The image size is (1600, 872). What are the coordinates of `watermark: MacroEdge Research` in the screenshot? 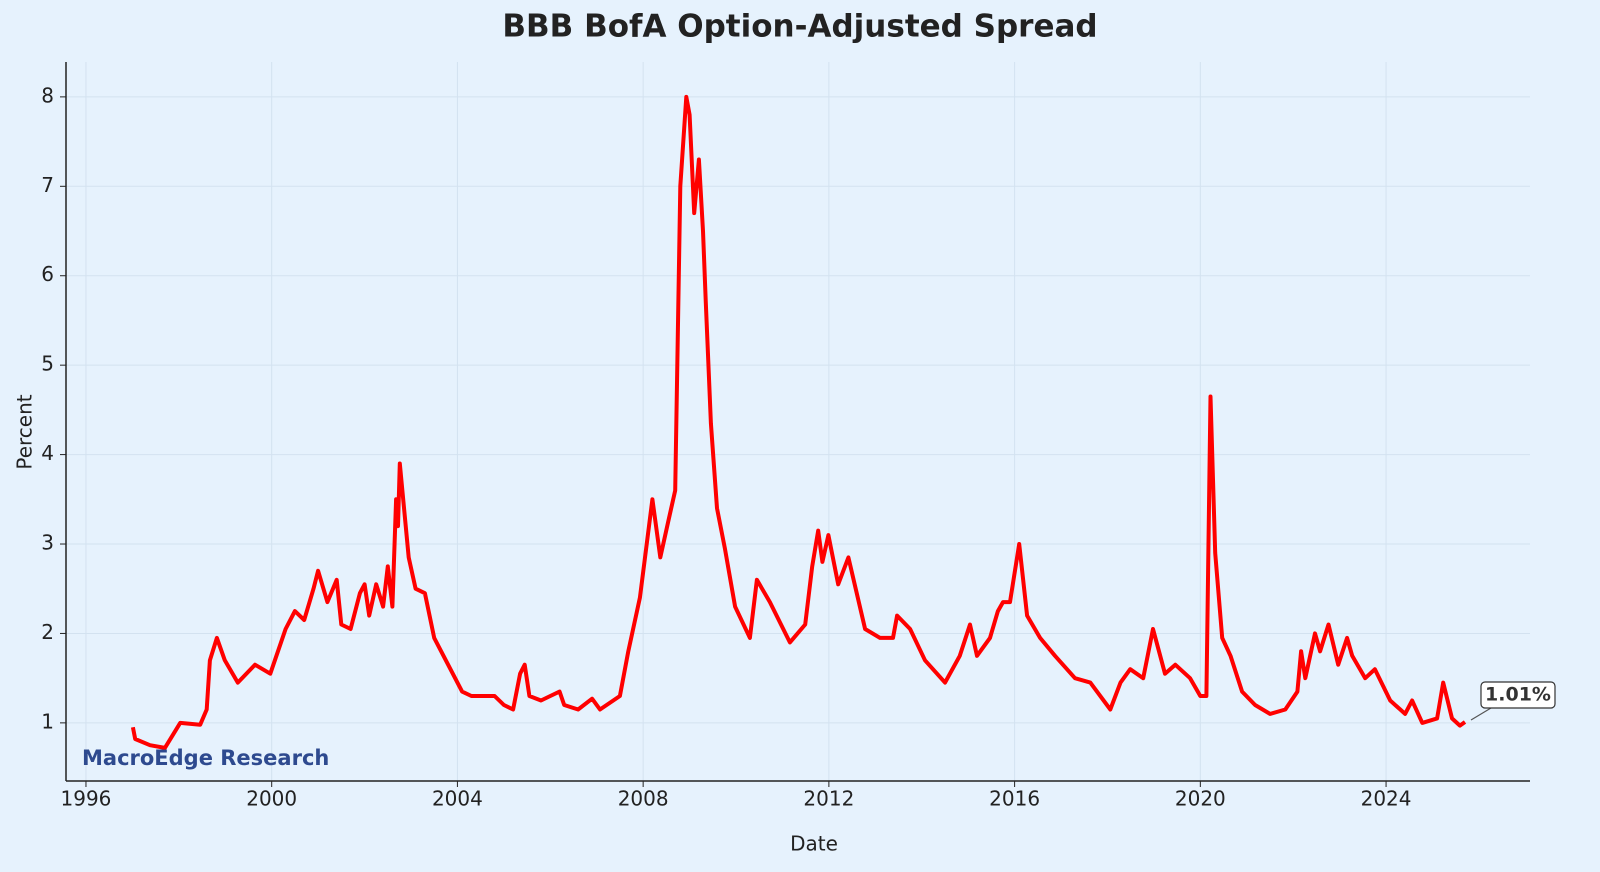 It's located at (205, 758).